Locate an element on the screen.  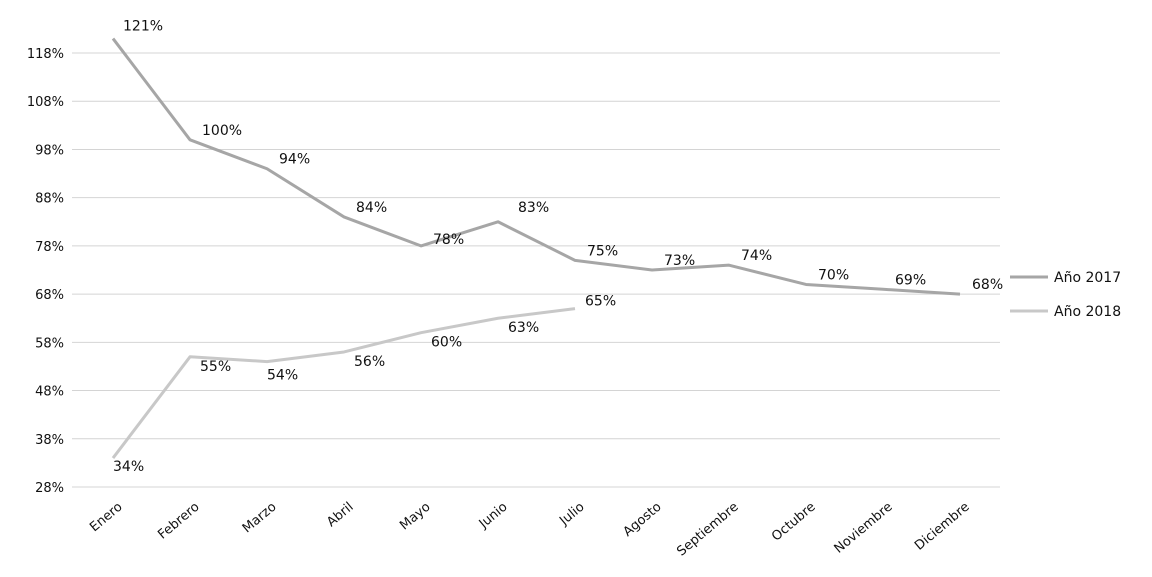
data-label: 100% is located at coordinates (222, 131).